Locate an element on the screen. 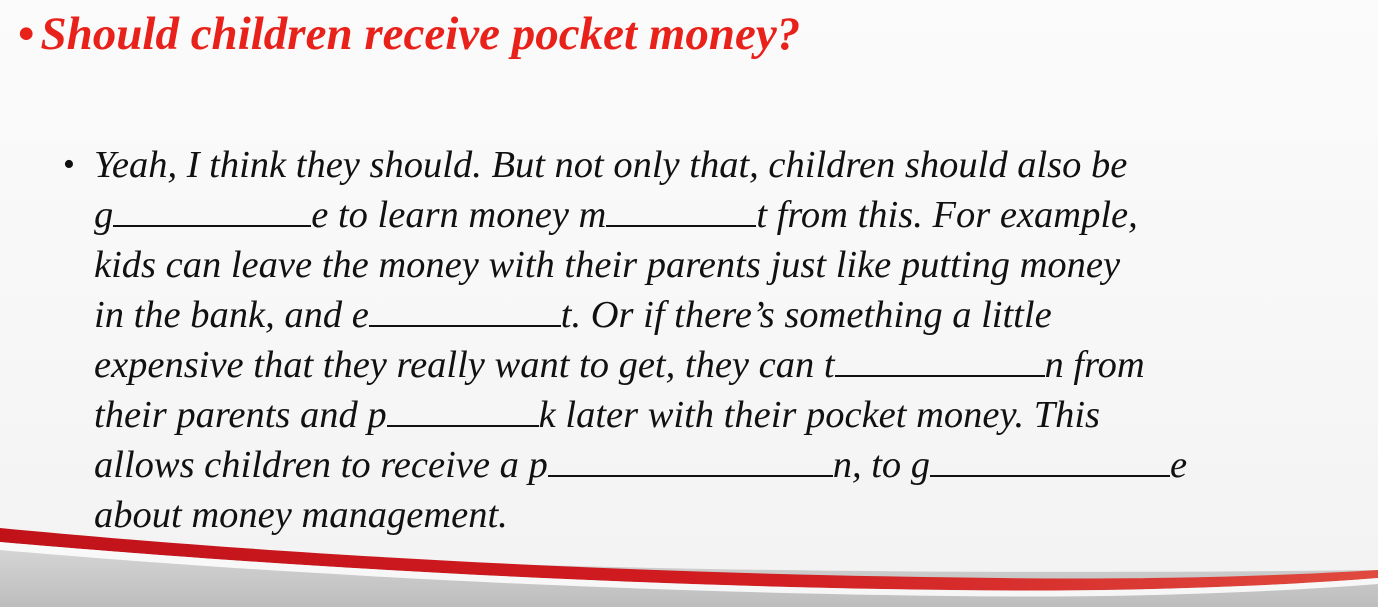 This screenshot has height=607, width=1378. line-text: e to learn money m is located at coordinates (459, 215).